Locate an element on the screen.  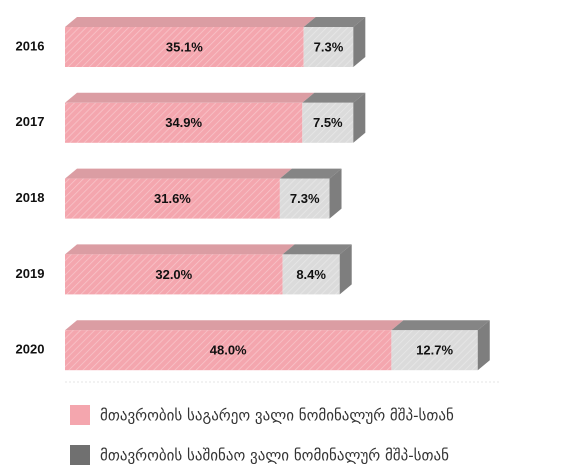
data-label: 48.0% is located at coordinates (228, 350).